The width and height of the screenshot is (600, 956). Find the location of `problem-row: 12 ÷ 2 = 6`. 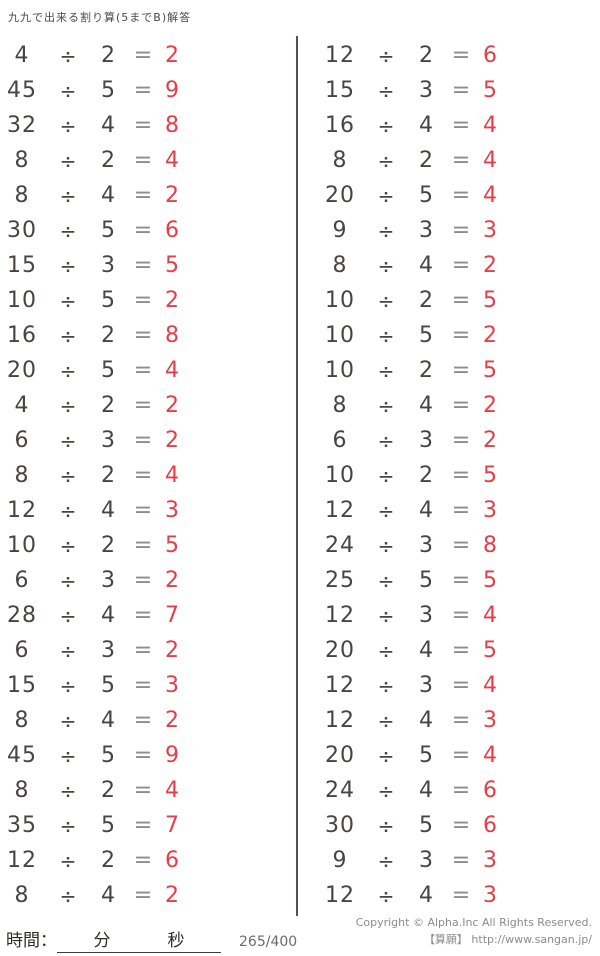

problem-row: 12 ÷ 2 = 6 is located at coordinates (457, 55).